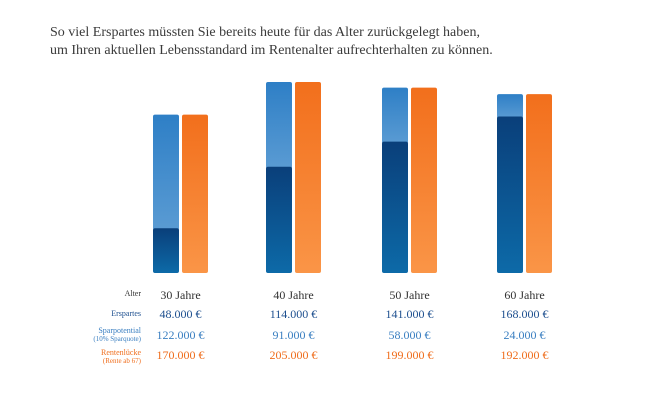 The height and width of the screenshot is (400, 668). What do you see at coordinates (117, 339) in the screenshot?
I see `row-label-sparpotential-sub: (10% Sparquote)` at bounding box center [117, 339].